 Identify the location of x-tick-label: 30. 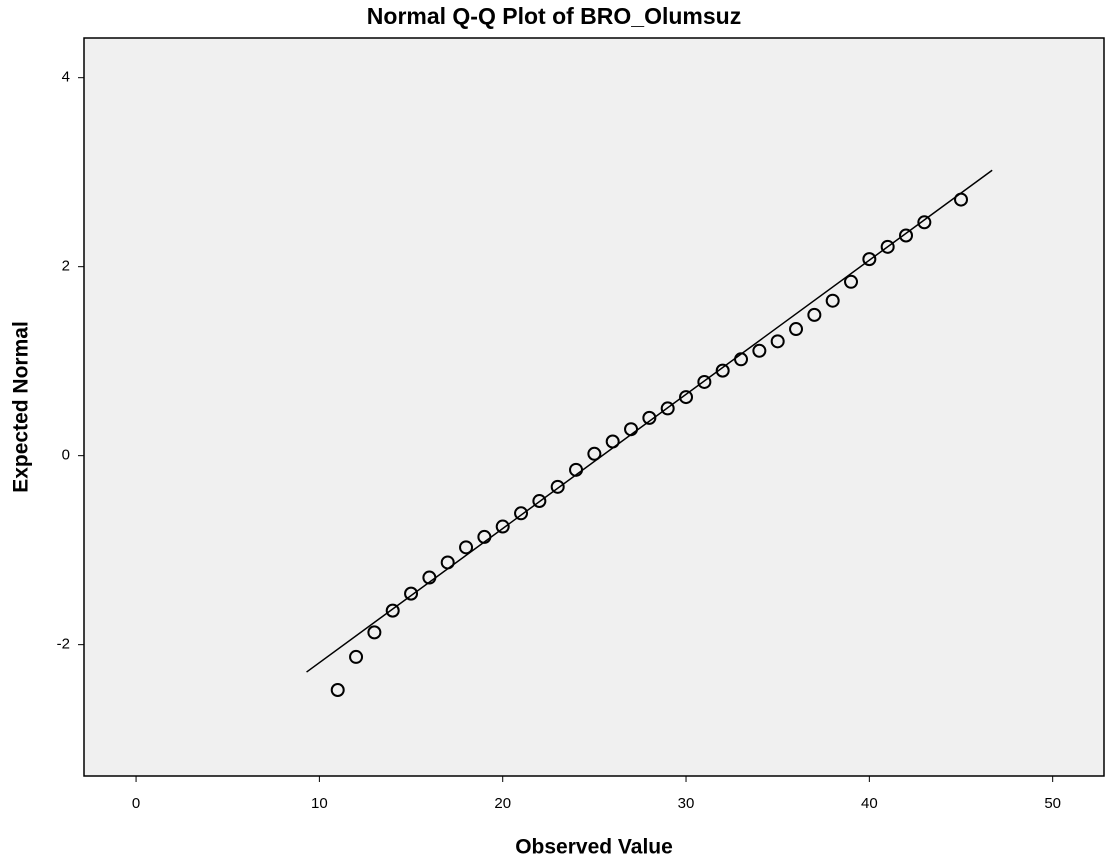
(686, 803).